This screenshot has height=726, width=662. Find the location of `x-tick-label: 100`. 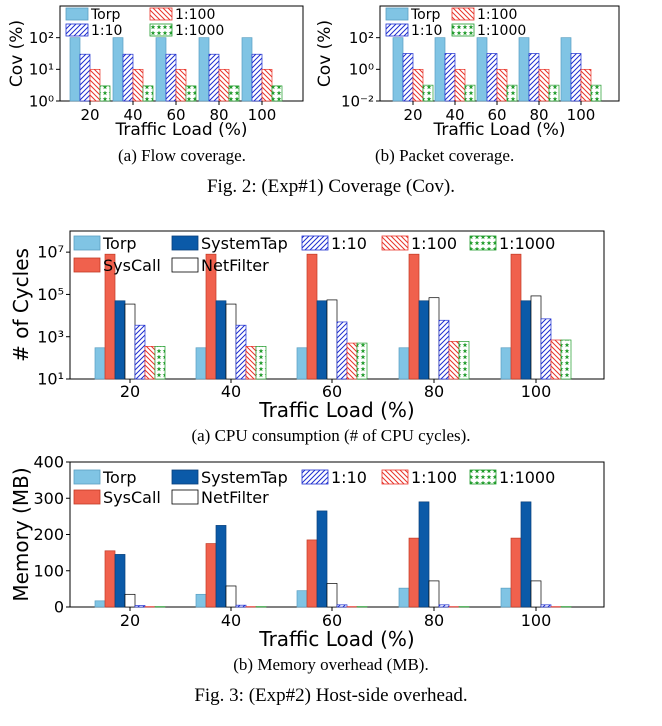

x-tick-label: 100 is located at coordinates (536, 391).